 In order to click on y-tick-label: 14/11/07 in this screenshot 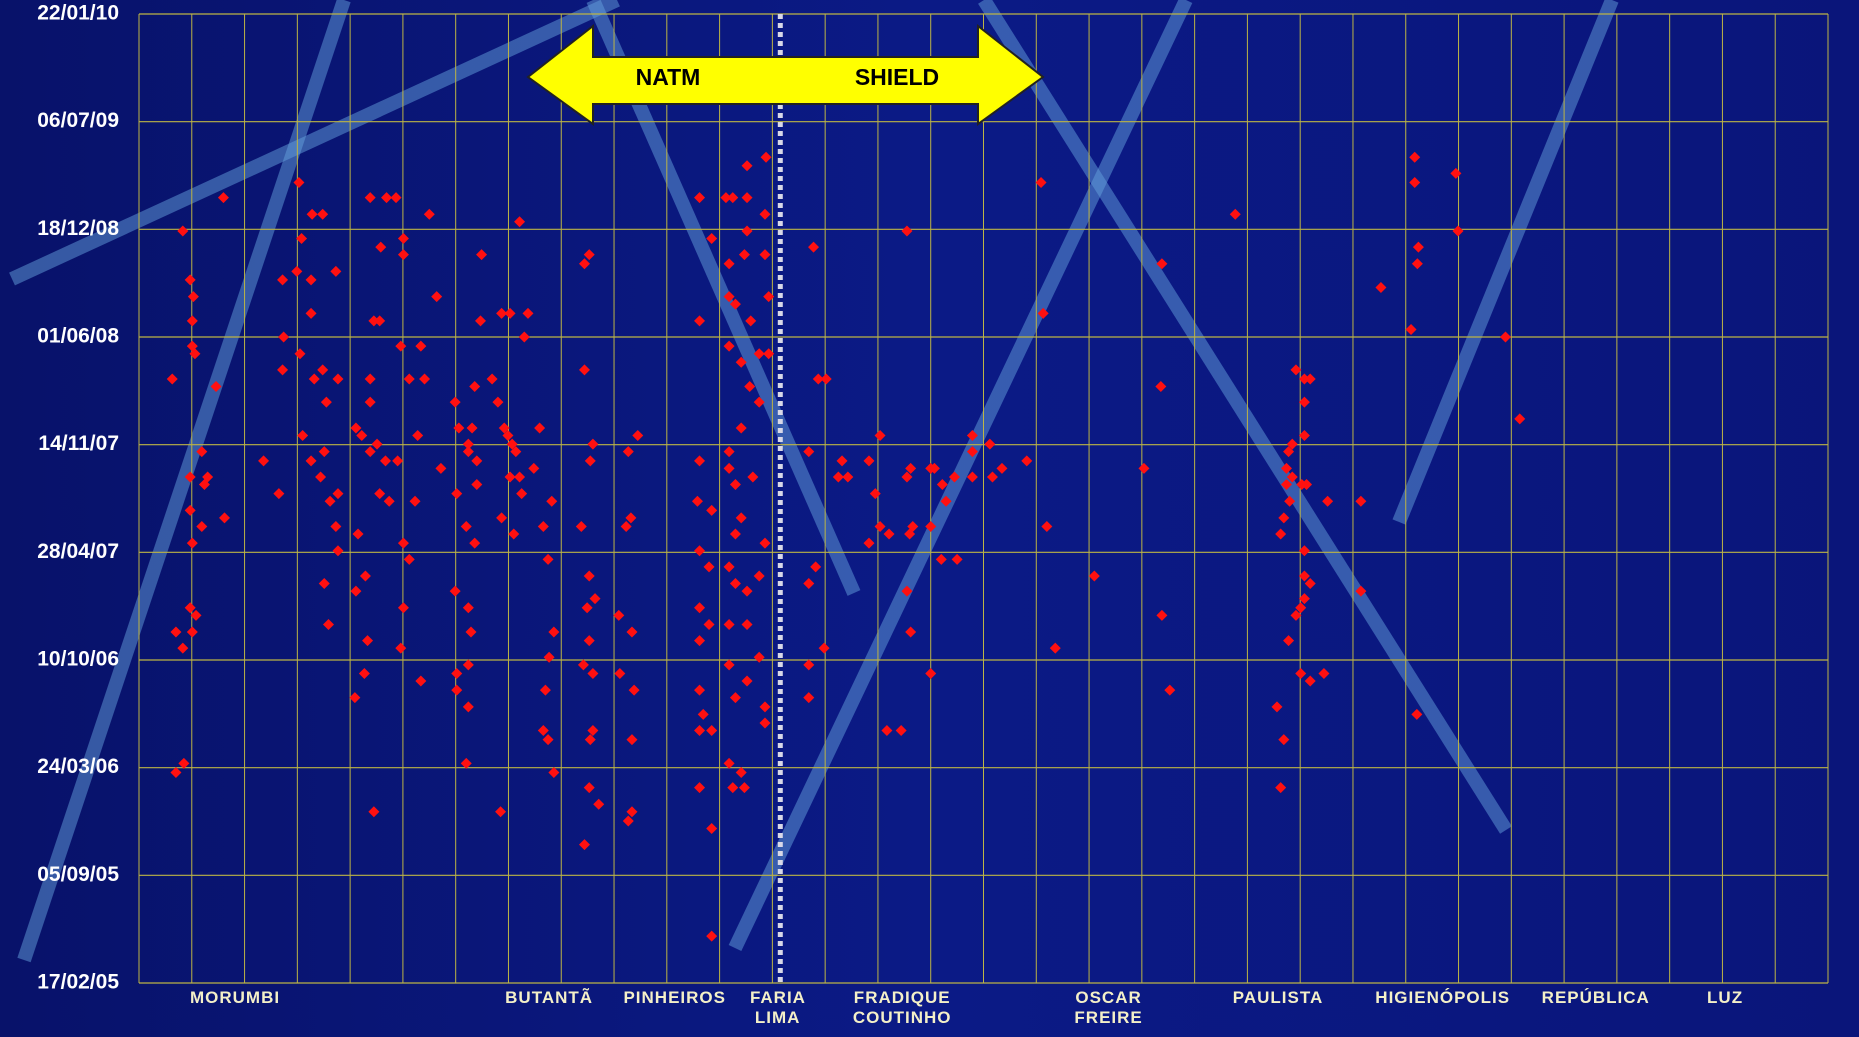, I will do `click(78, 443)`.